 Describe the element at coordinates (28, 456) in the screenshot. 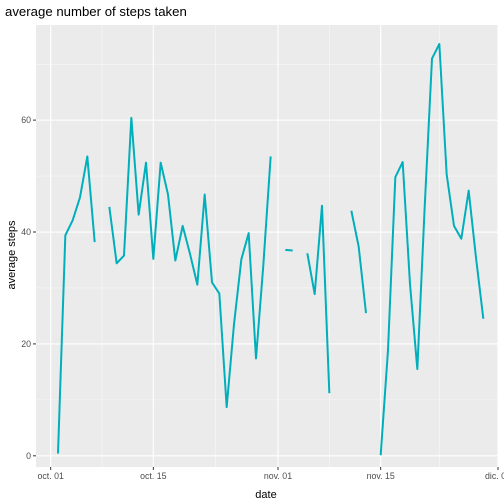

I see `y-tick-label: 0` at that location.